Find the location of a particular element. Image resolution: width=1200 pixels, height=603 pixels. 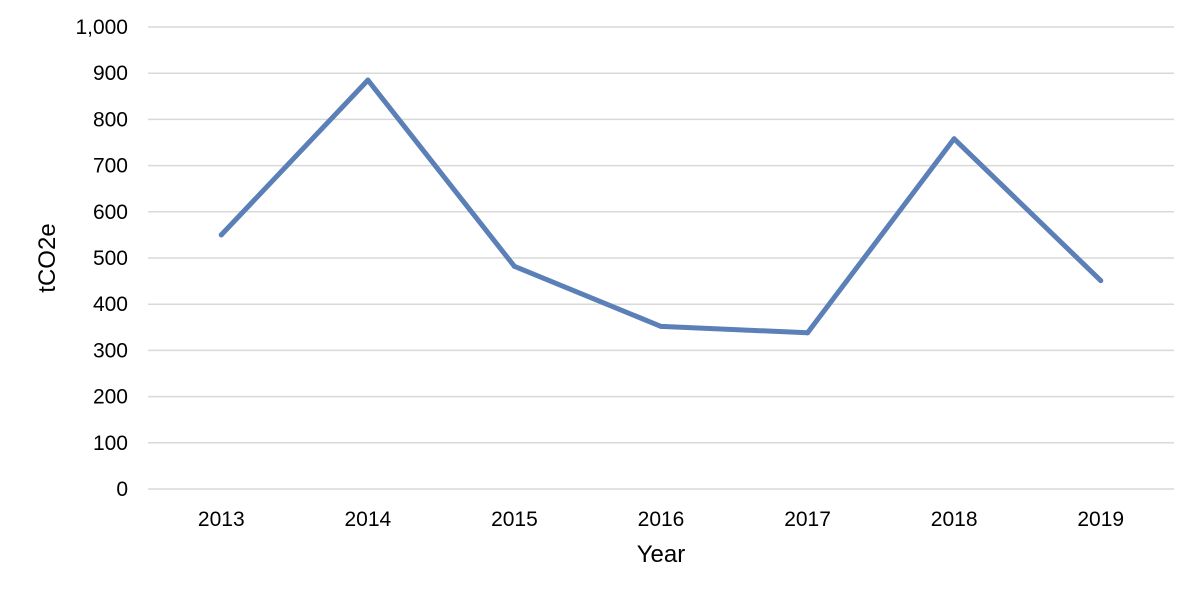

x-tick-label: 2019 is located at coordinates (1100, 519).